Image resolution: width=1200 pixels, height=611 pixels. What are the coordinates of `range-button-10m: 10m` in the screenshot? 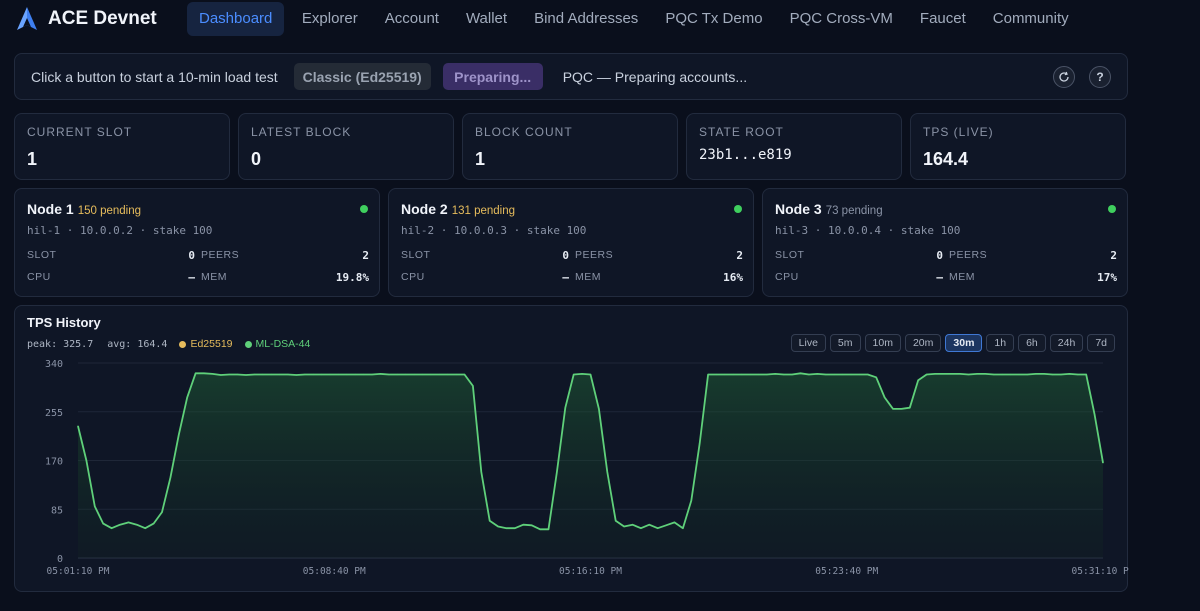 It's located at (882, 343).